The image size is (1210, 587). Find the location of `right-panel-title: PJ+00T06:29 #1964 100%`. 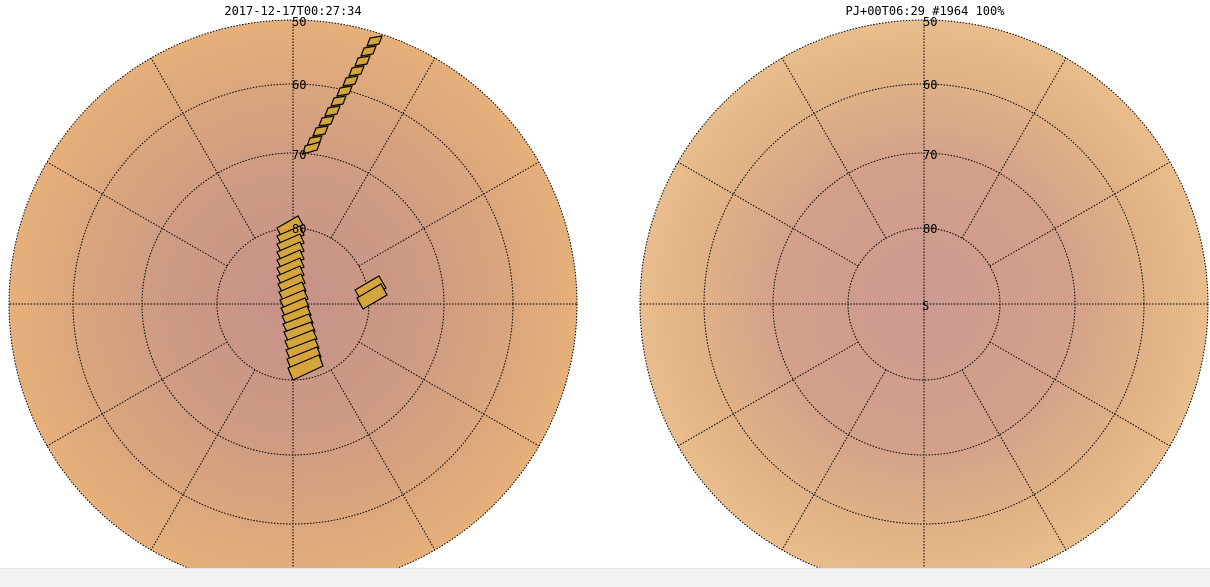

right-panel-title: PJ+00T06:29 #1964 100% is located at coordinates (925, 11).